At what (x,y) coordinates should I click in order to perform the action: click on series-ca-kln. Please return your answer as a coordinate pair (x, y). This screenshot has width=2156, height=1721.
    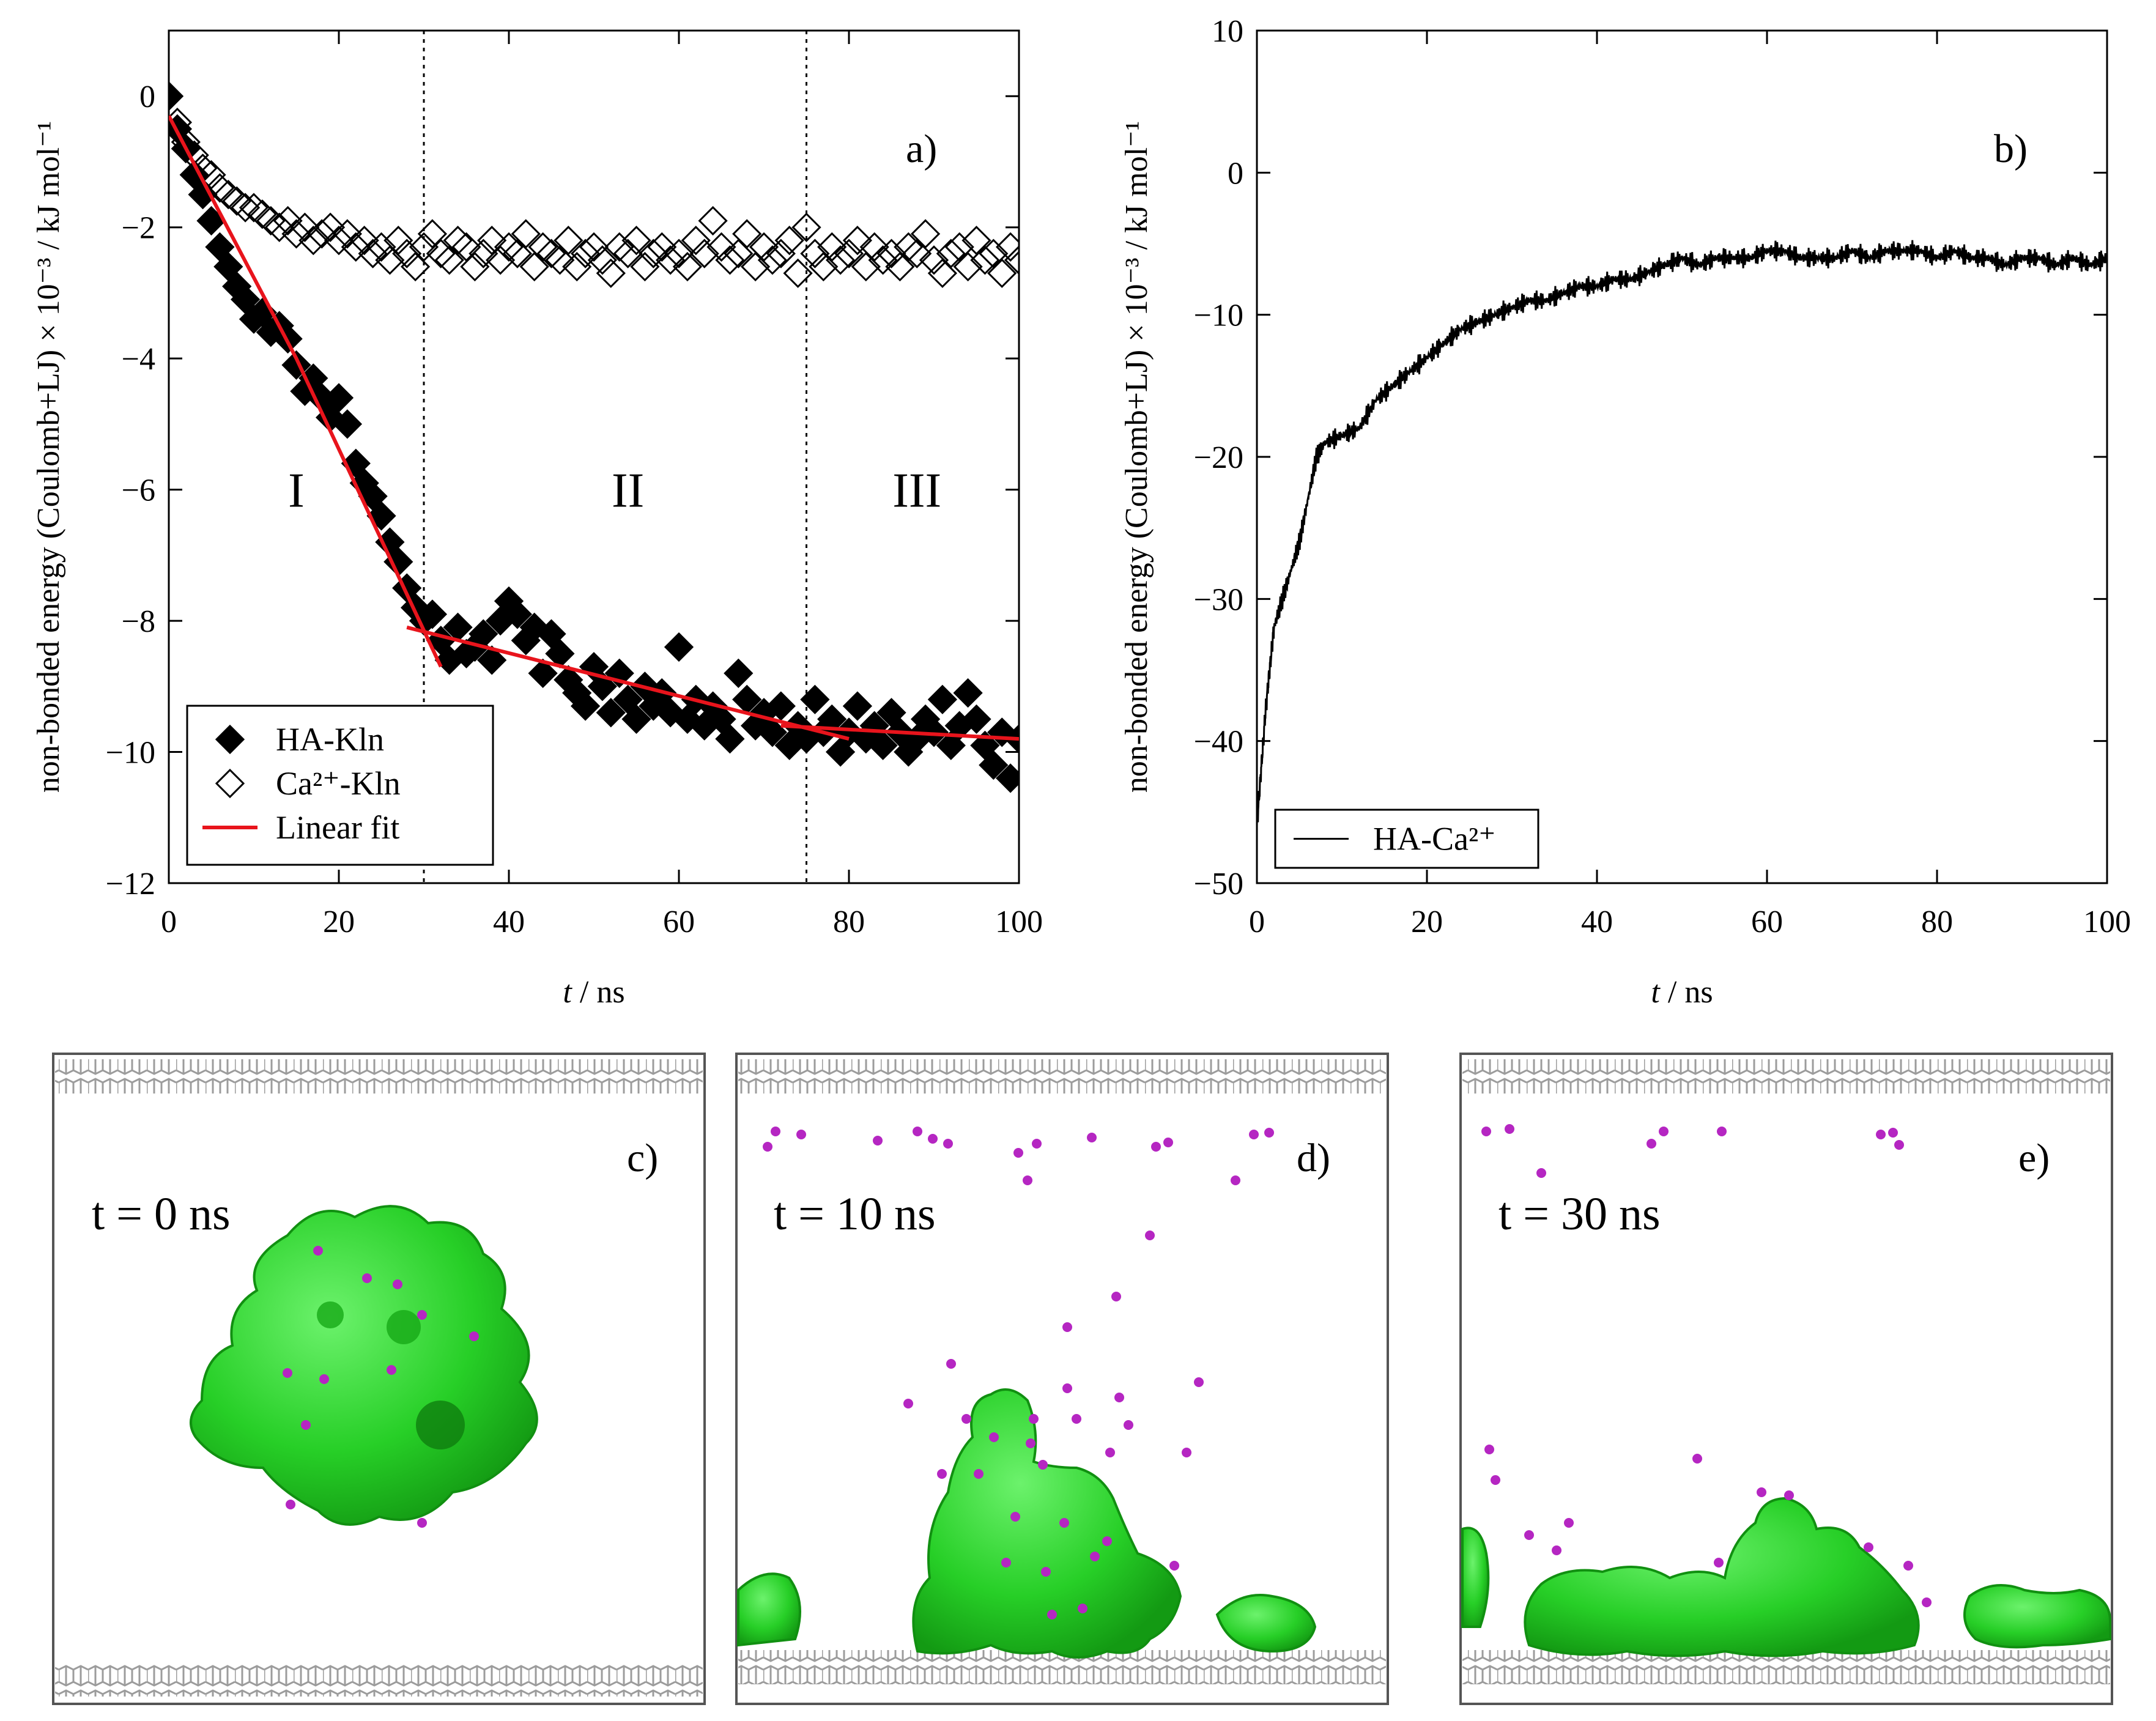
    Looking at the image, I should click on (594, 184).